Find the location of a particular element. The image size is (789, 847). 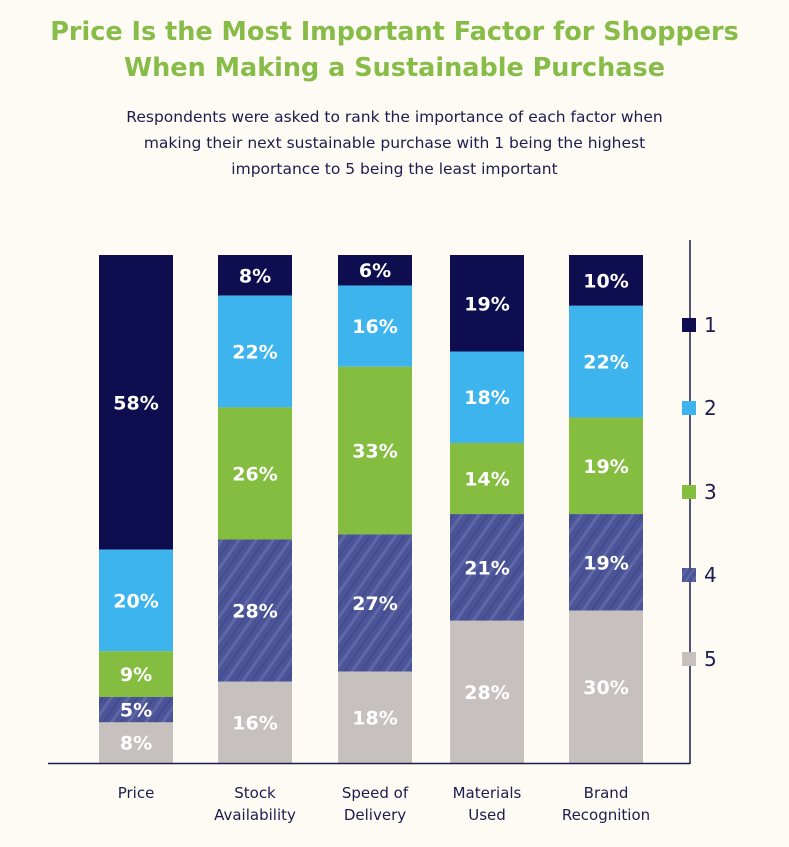

legend-label: 2 is located at coordinates (710, 408).